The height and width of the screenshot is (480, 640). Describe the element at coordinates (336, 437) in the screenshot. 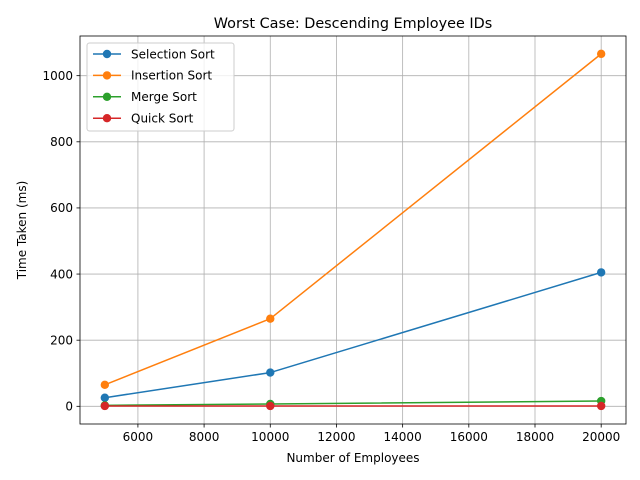

I see `x-tick-label: 12000` at that location.